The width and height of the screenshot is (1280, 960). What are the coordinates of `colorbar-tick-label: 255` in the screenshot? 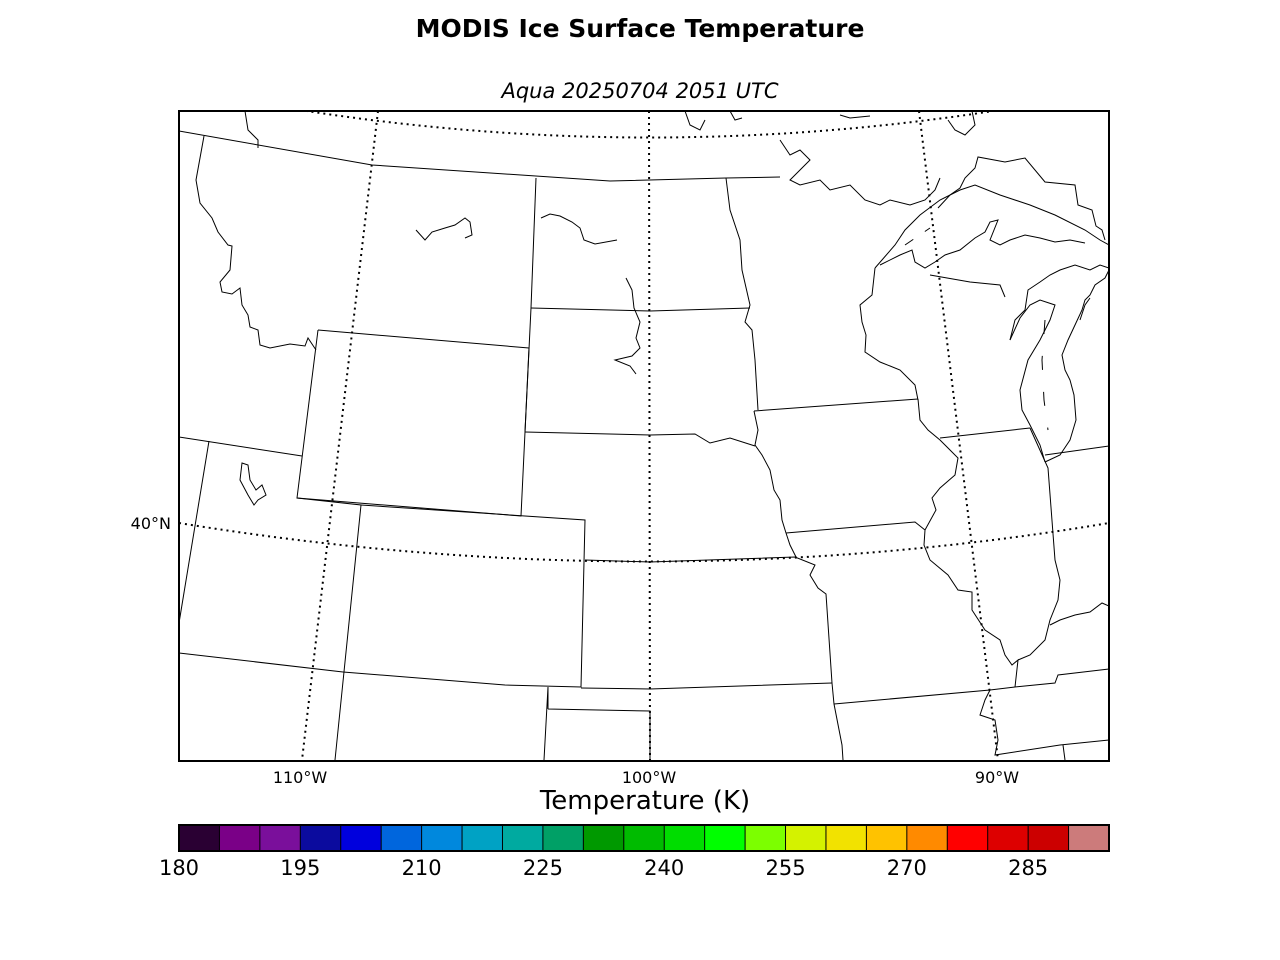 It's located at (785, 868).